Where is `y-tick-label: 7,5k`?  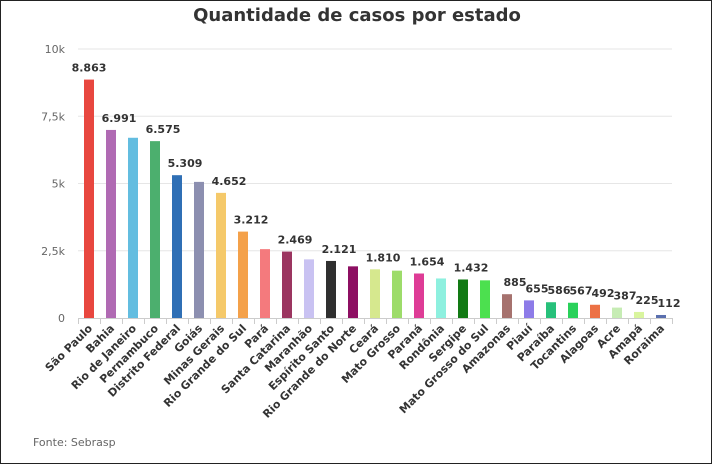 y-tick-label: 7,5k is located at coordinates (53, 116).